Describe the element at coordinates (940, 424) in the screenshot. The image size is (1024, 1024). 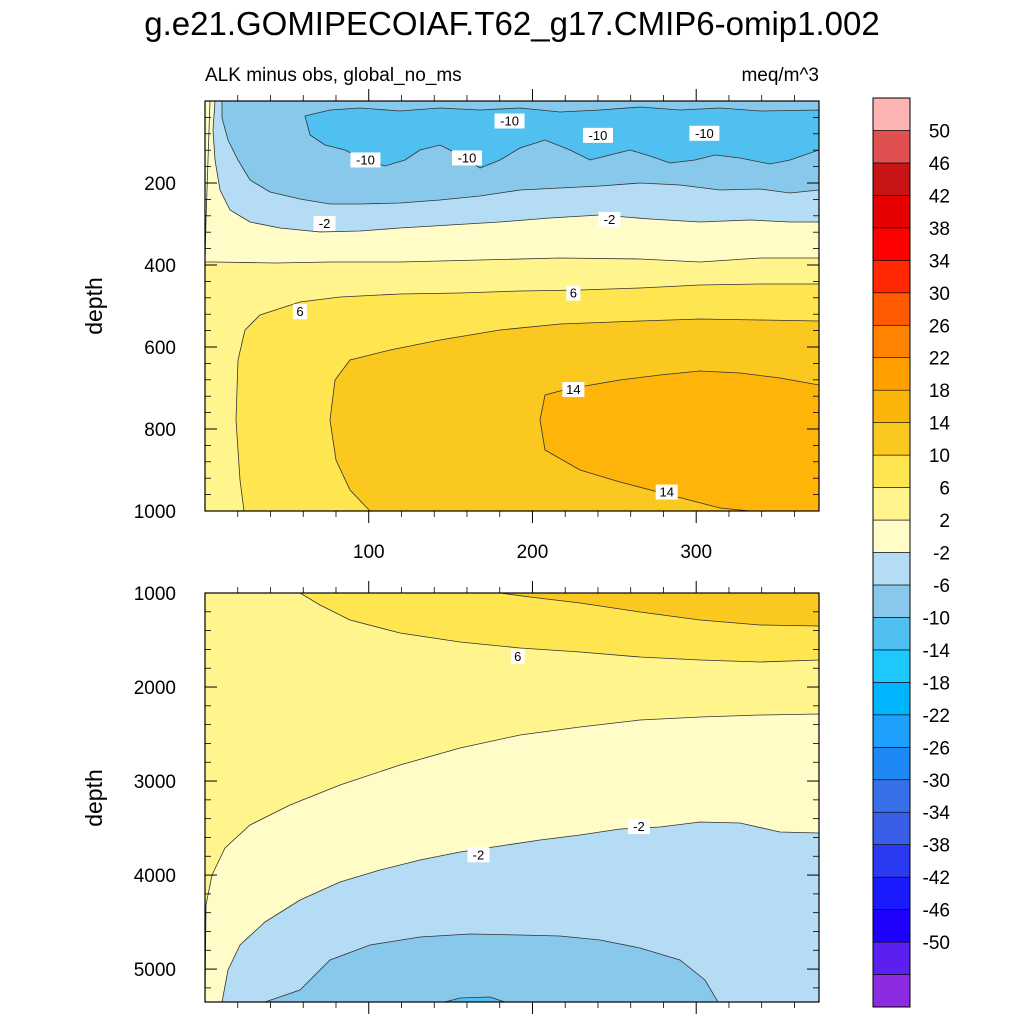
I see `colorbar-label: 14` at that location.